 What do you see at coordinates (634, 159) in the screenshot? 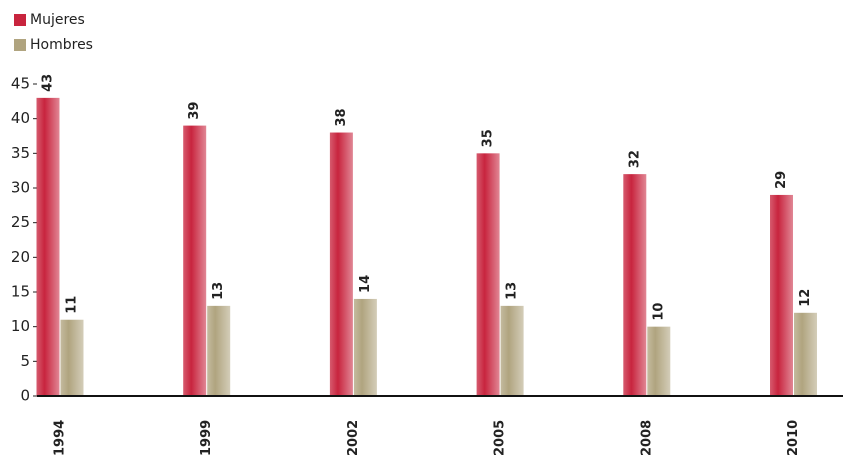
I see `data-label: 32` at bounding box center [634, 159].